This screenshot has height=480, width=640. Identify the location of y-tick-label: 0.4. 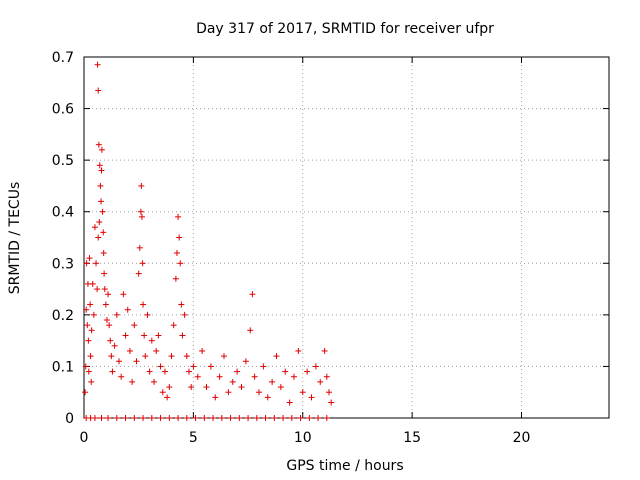
(63, 213).